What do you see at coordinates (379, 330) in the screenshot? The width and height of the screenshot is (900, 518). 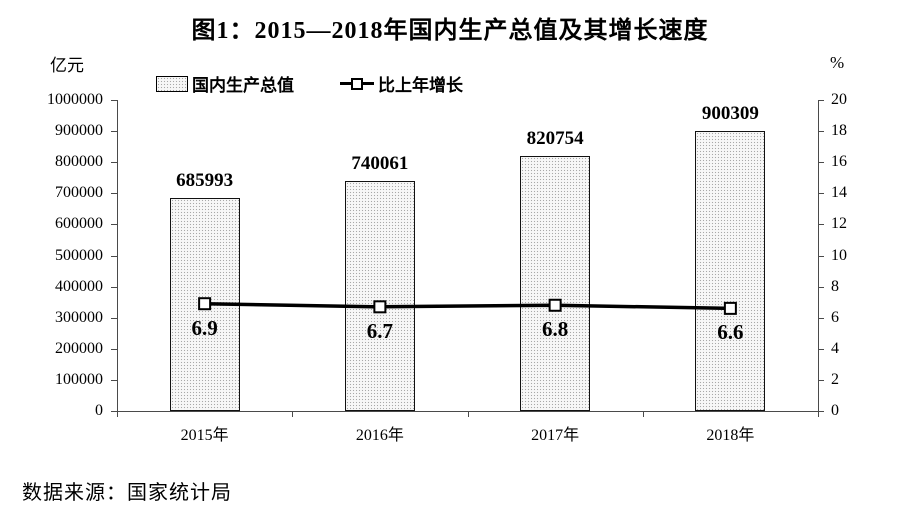 I see `growth-value-label: 6.7` at bounding box center [379, 330].